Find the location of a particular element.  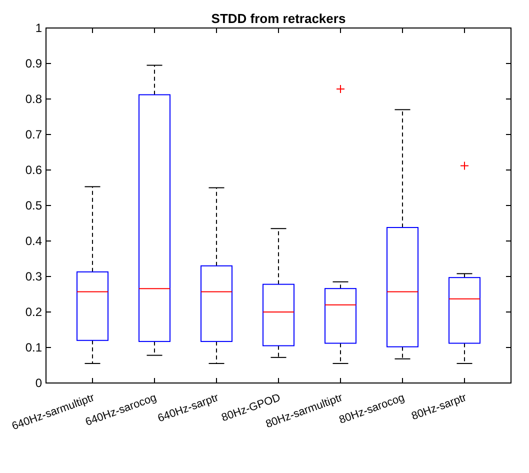

y-tick-label: 0 is located at coordinates (38, 383).